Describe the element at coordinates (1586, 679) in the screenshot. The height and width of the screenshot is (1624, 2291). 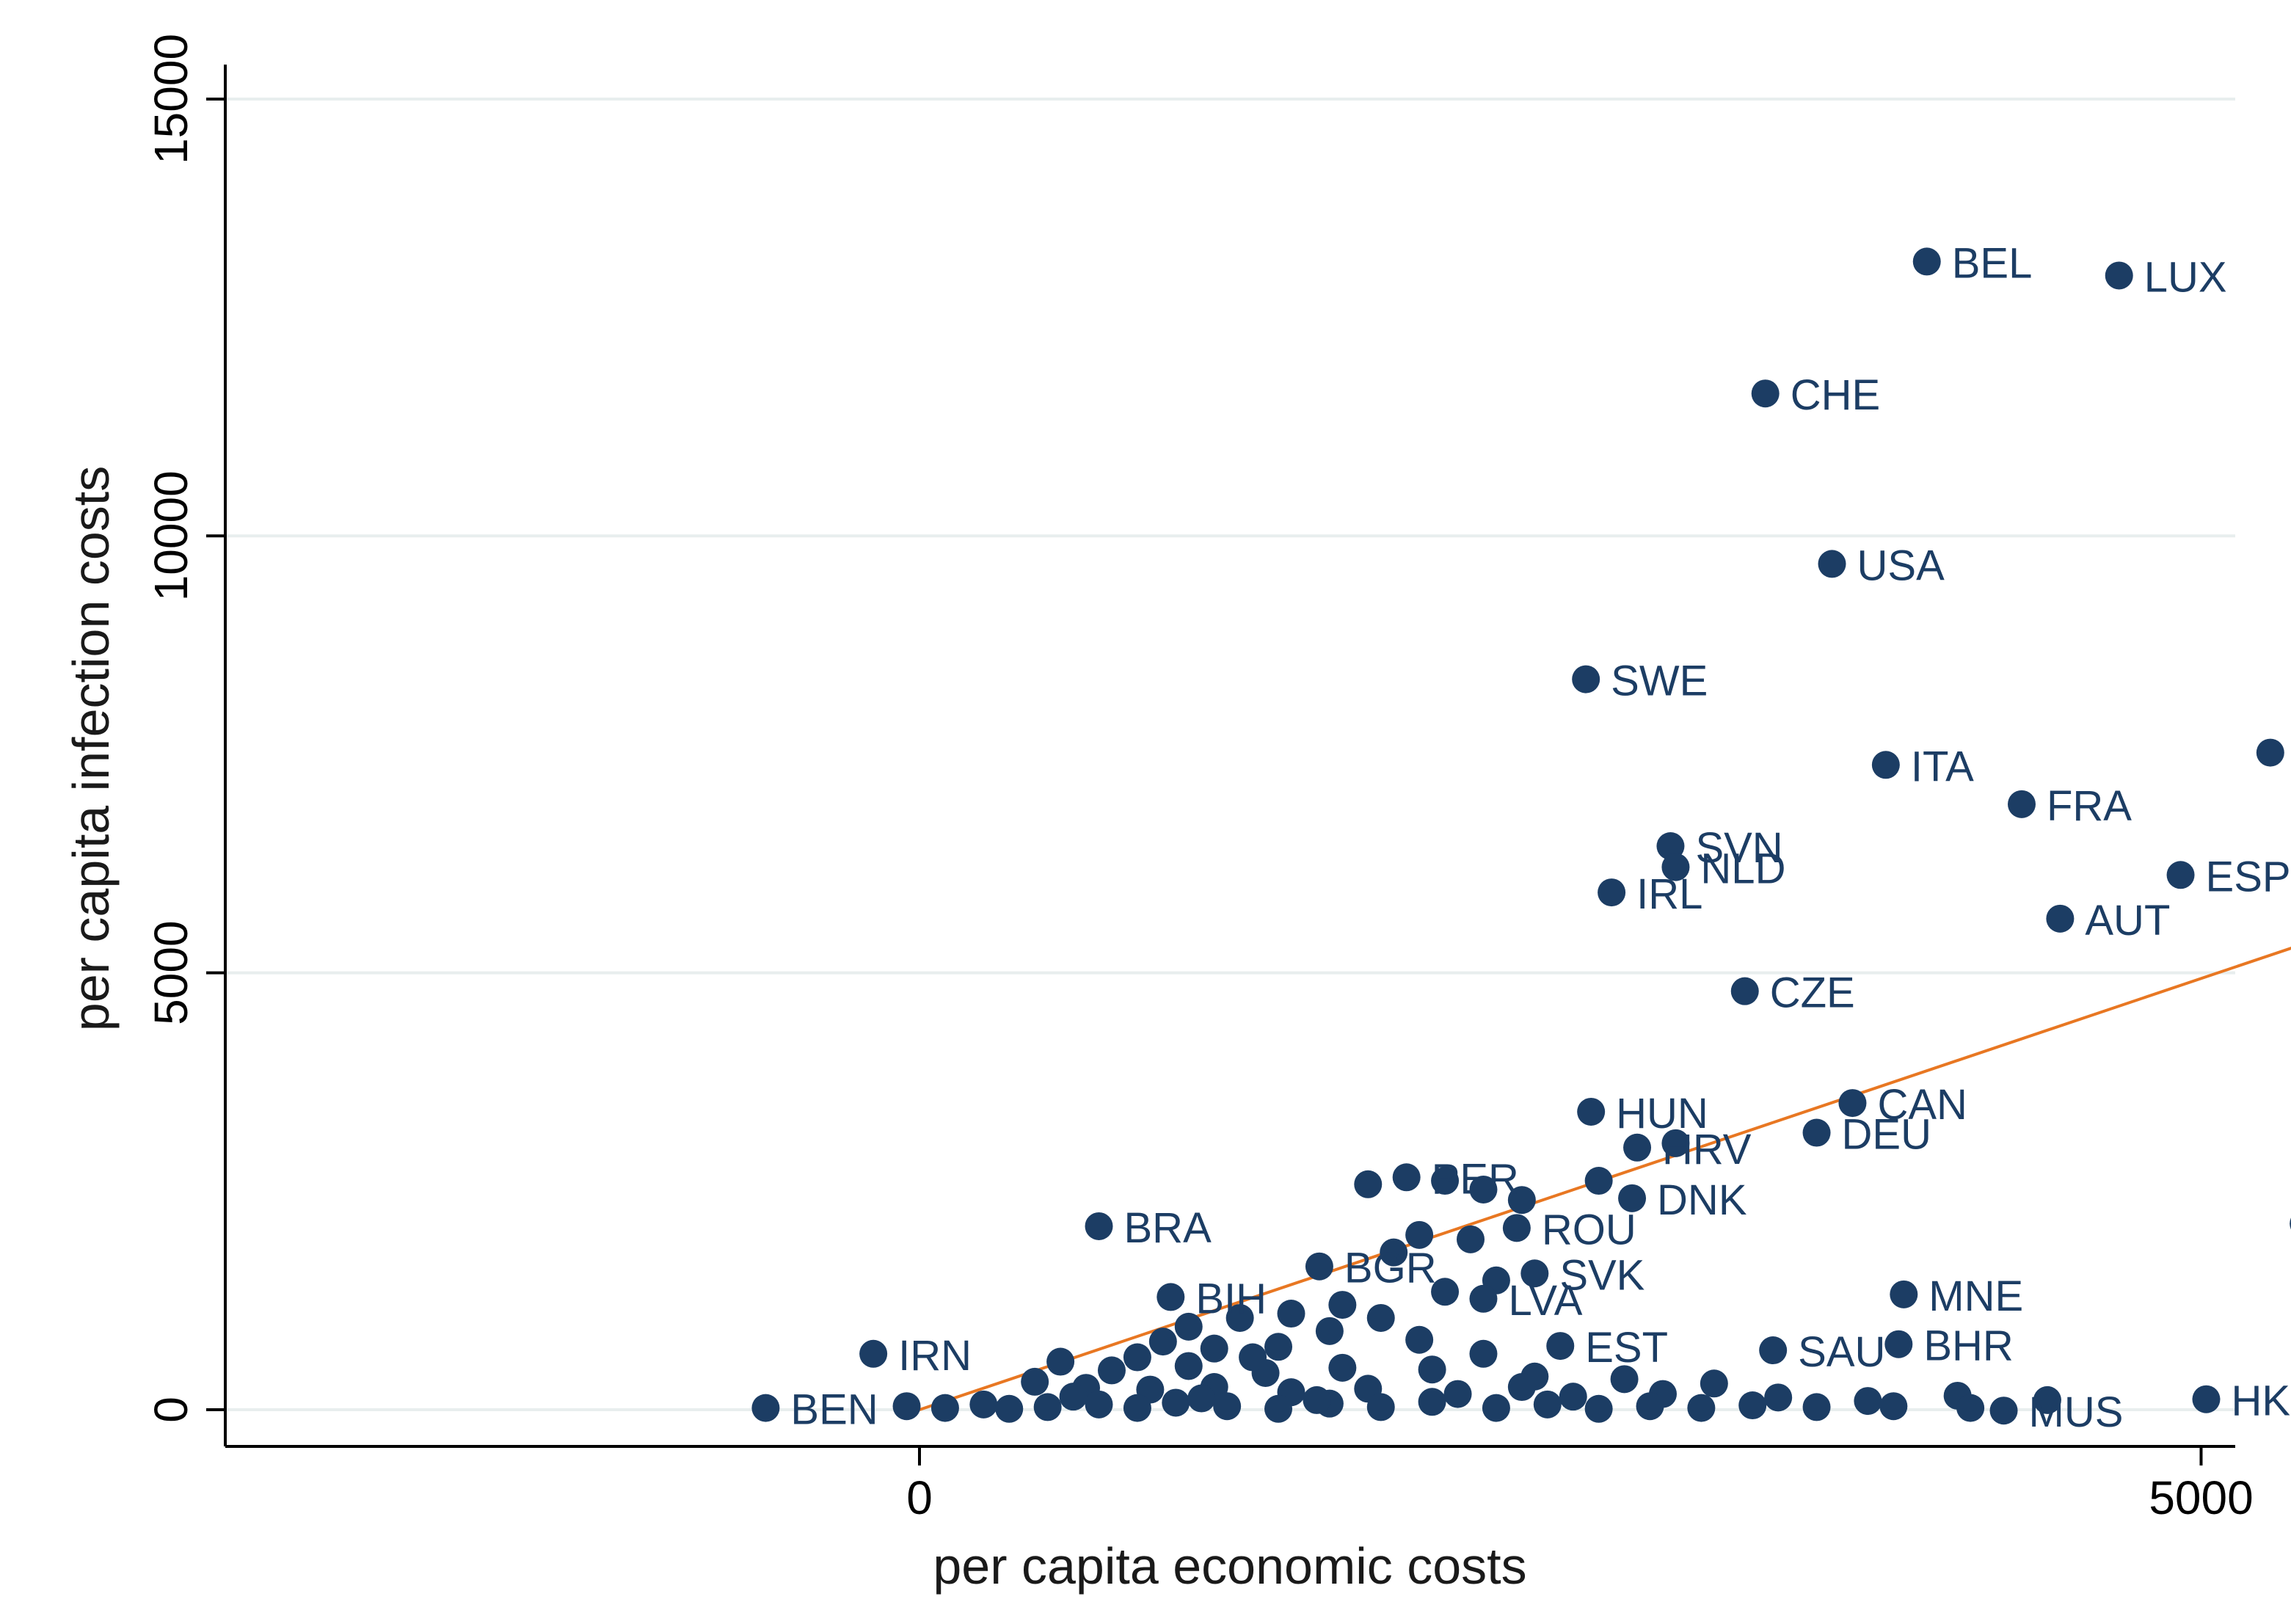
I see `scatter-point-swe` at that location.